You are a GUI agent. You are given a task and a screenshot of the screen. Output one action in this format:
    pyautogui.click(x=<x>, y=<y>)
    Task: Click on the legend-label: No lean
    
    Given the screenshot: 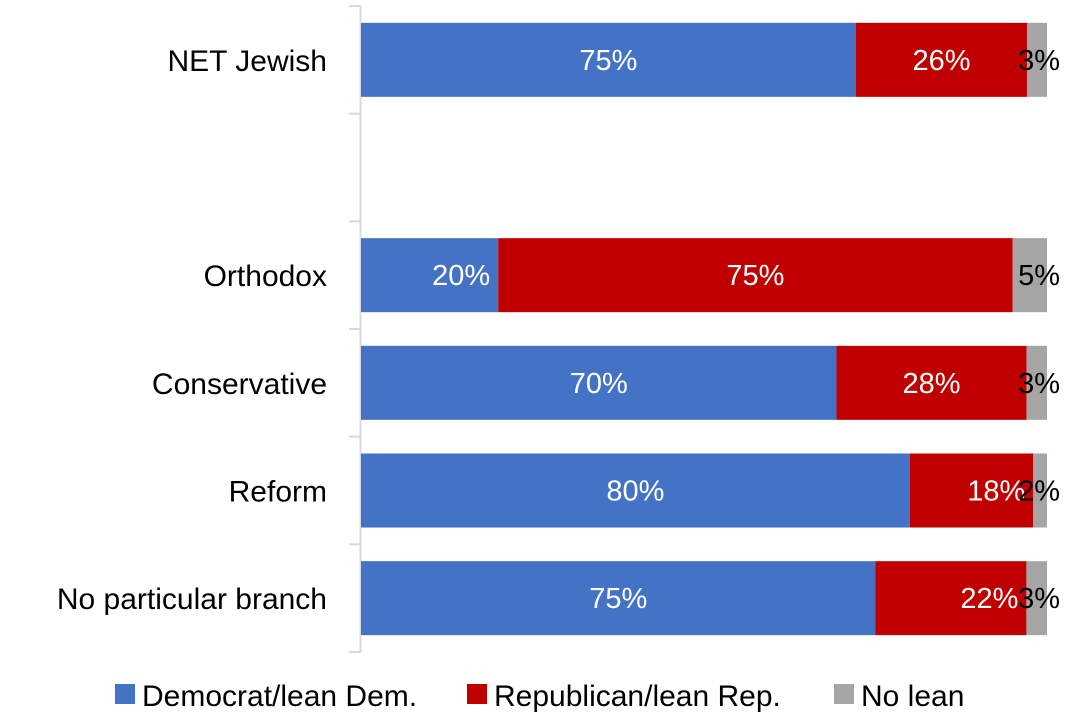 What is the action you would take?
    pyautogui.click(x=912, y=696)
    